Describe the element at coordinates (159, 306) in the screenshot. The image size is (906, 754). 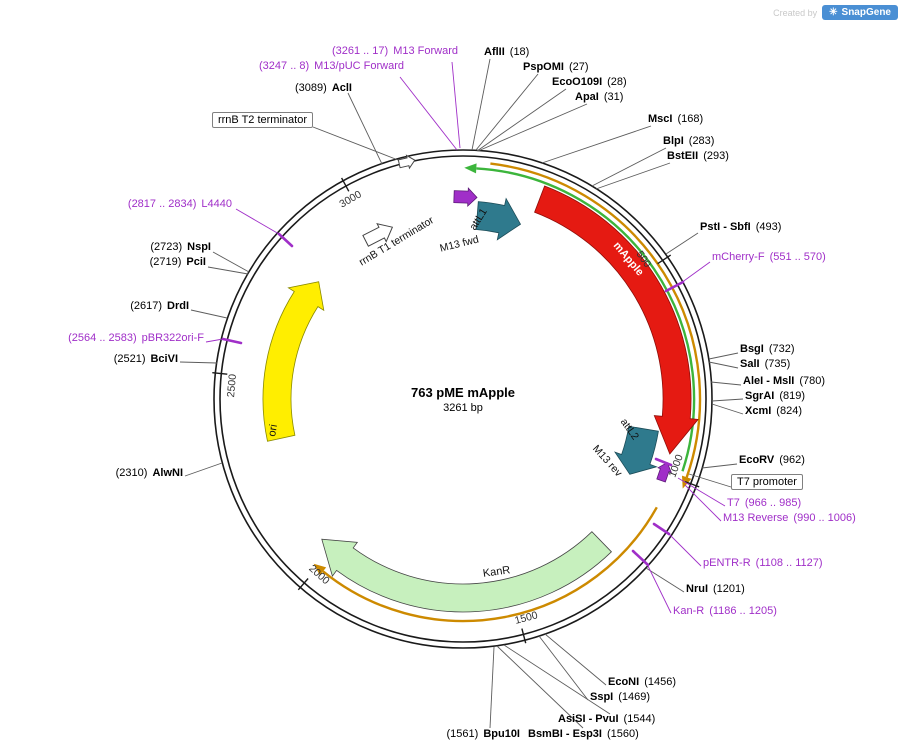
I see `label-drdi: (2617) DrdI` at that location.